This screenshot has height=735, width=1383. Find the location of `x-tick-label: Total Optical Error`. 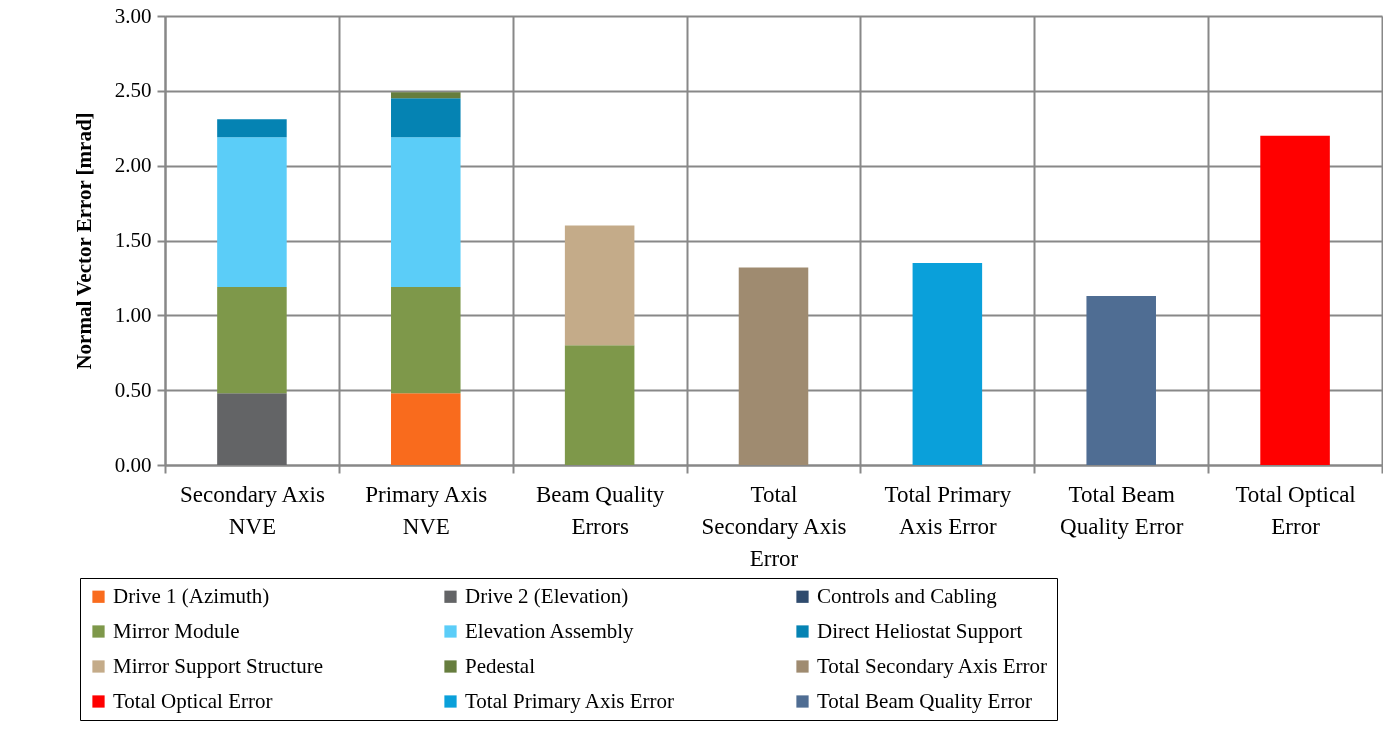

x-tick-label: Total Optical Error is located at coordinates (1295, 510).